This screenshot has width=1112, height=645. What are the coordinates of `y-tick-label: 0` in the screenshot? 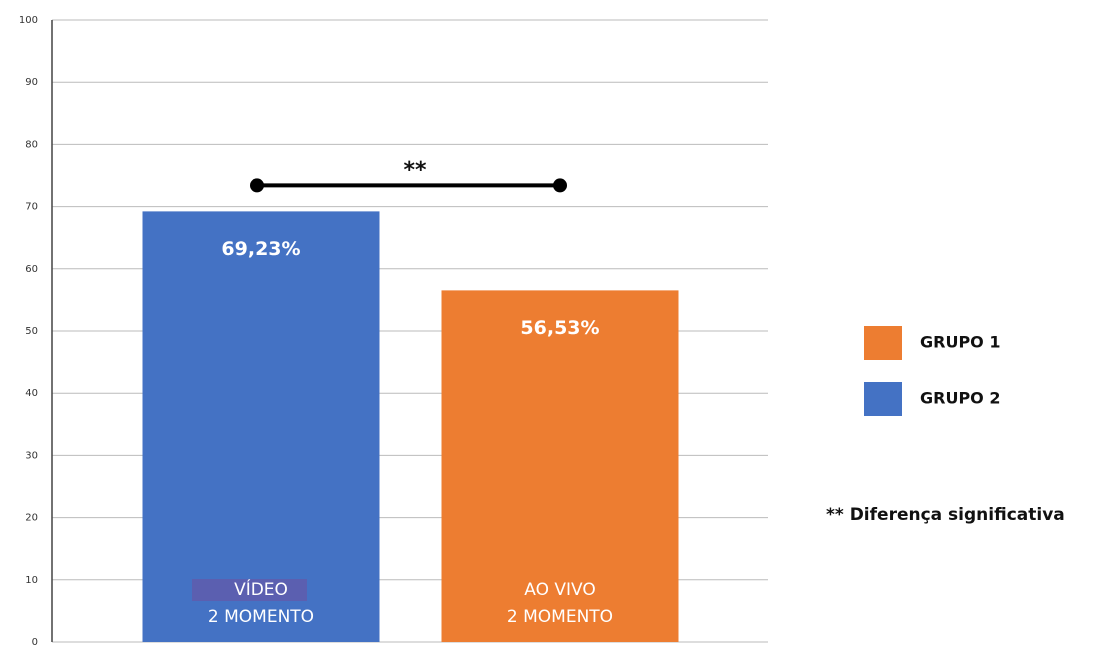 It's located at (35, 641).